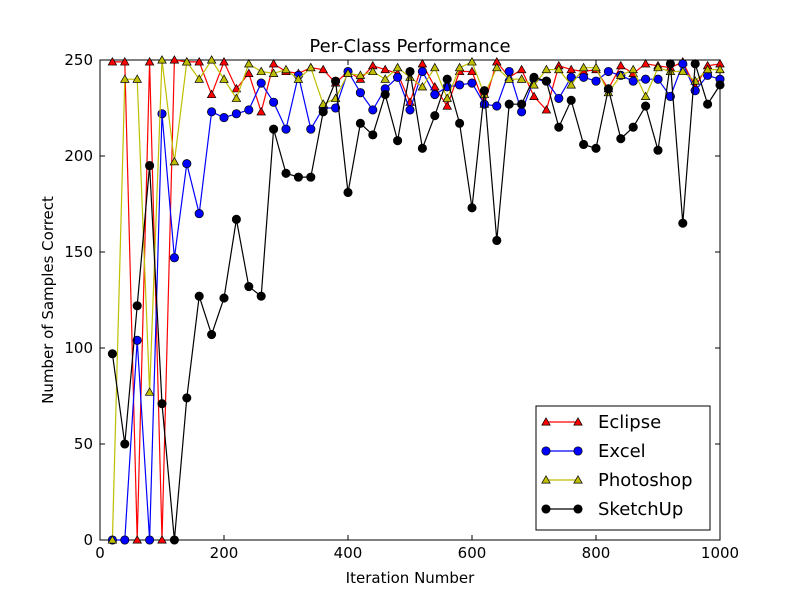  Describe the element at coordinates (578, 479) in the screenshot. I see `legend-marker-photoshop` at that location.